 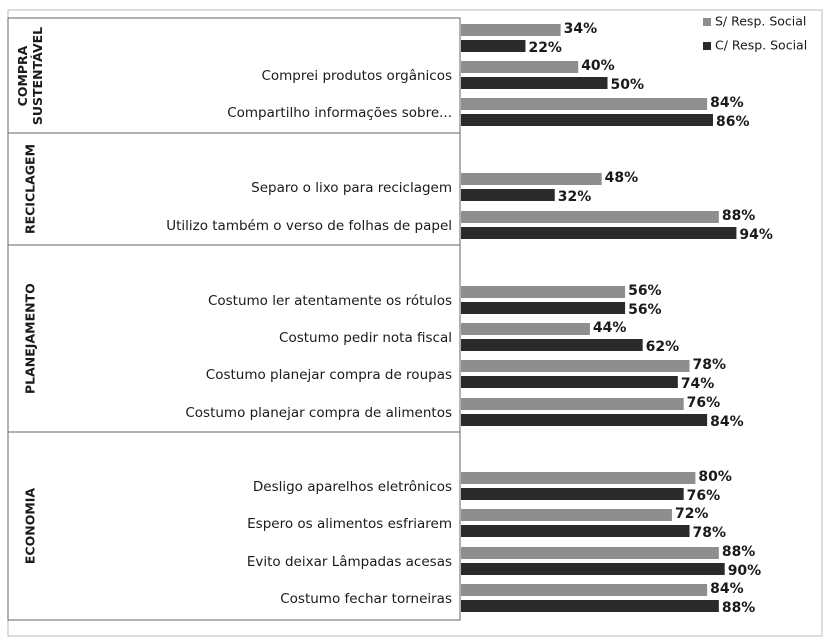 What do you see at coordinates (715, 477) in the screenshot?
I see `value-label: 80%` at bounding box center [715, 477].